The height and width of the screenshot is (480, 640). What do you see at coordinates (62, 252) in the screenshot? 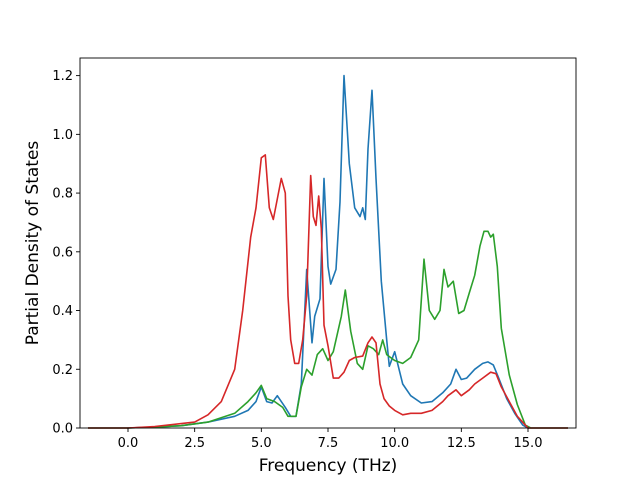
I see `y-tick-label: 0.6` at bounding box center [62, 252].